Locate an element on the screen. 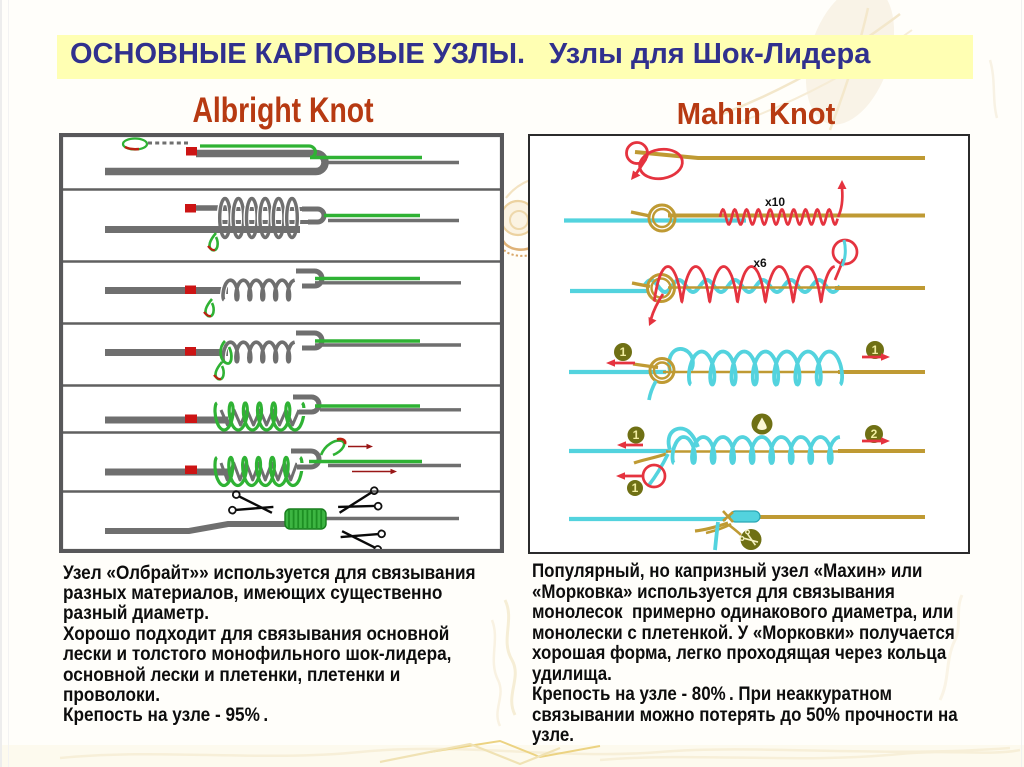 The height and width of the screenshot is (767, 1024). svg-text: x10 is located at coordinates (775, 202).